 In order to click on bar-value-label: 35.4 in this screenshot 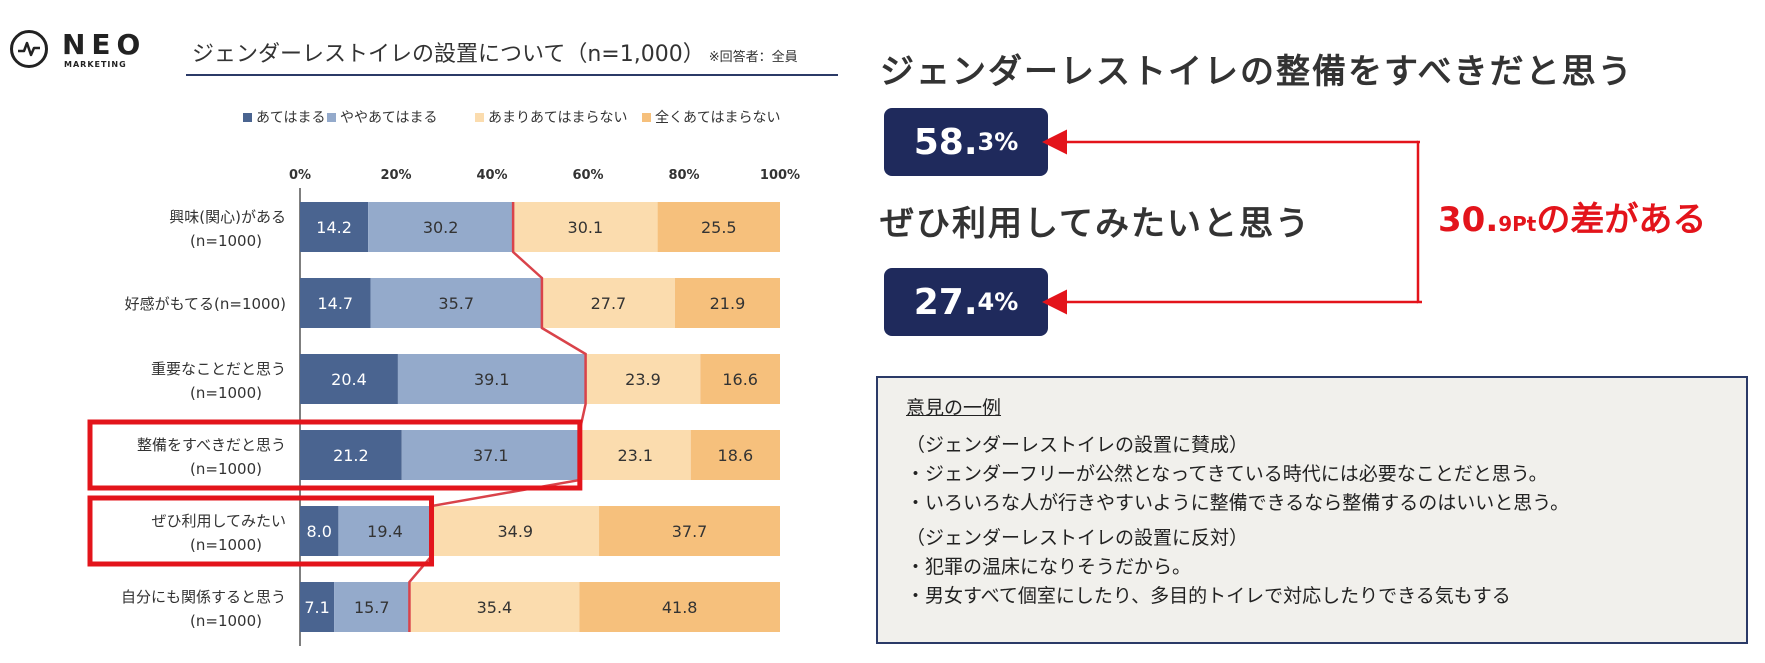, I will do `click(495, 607)`.